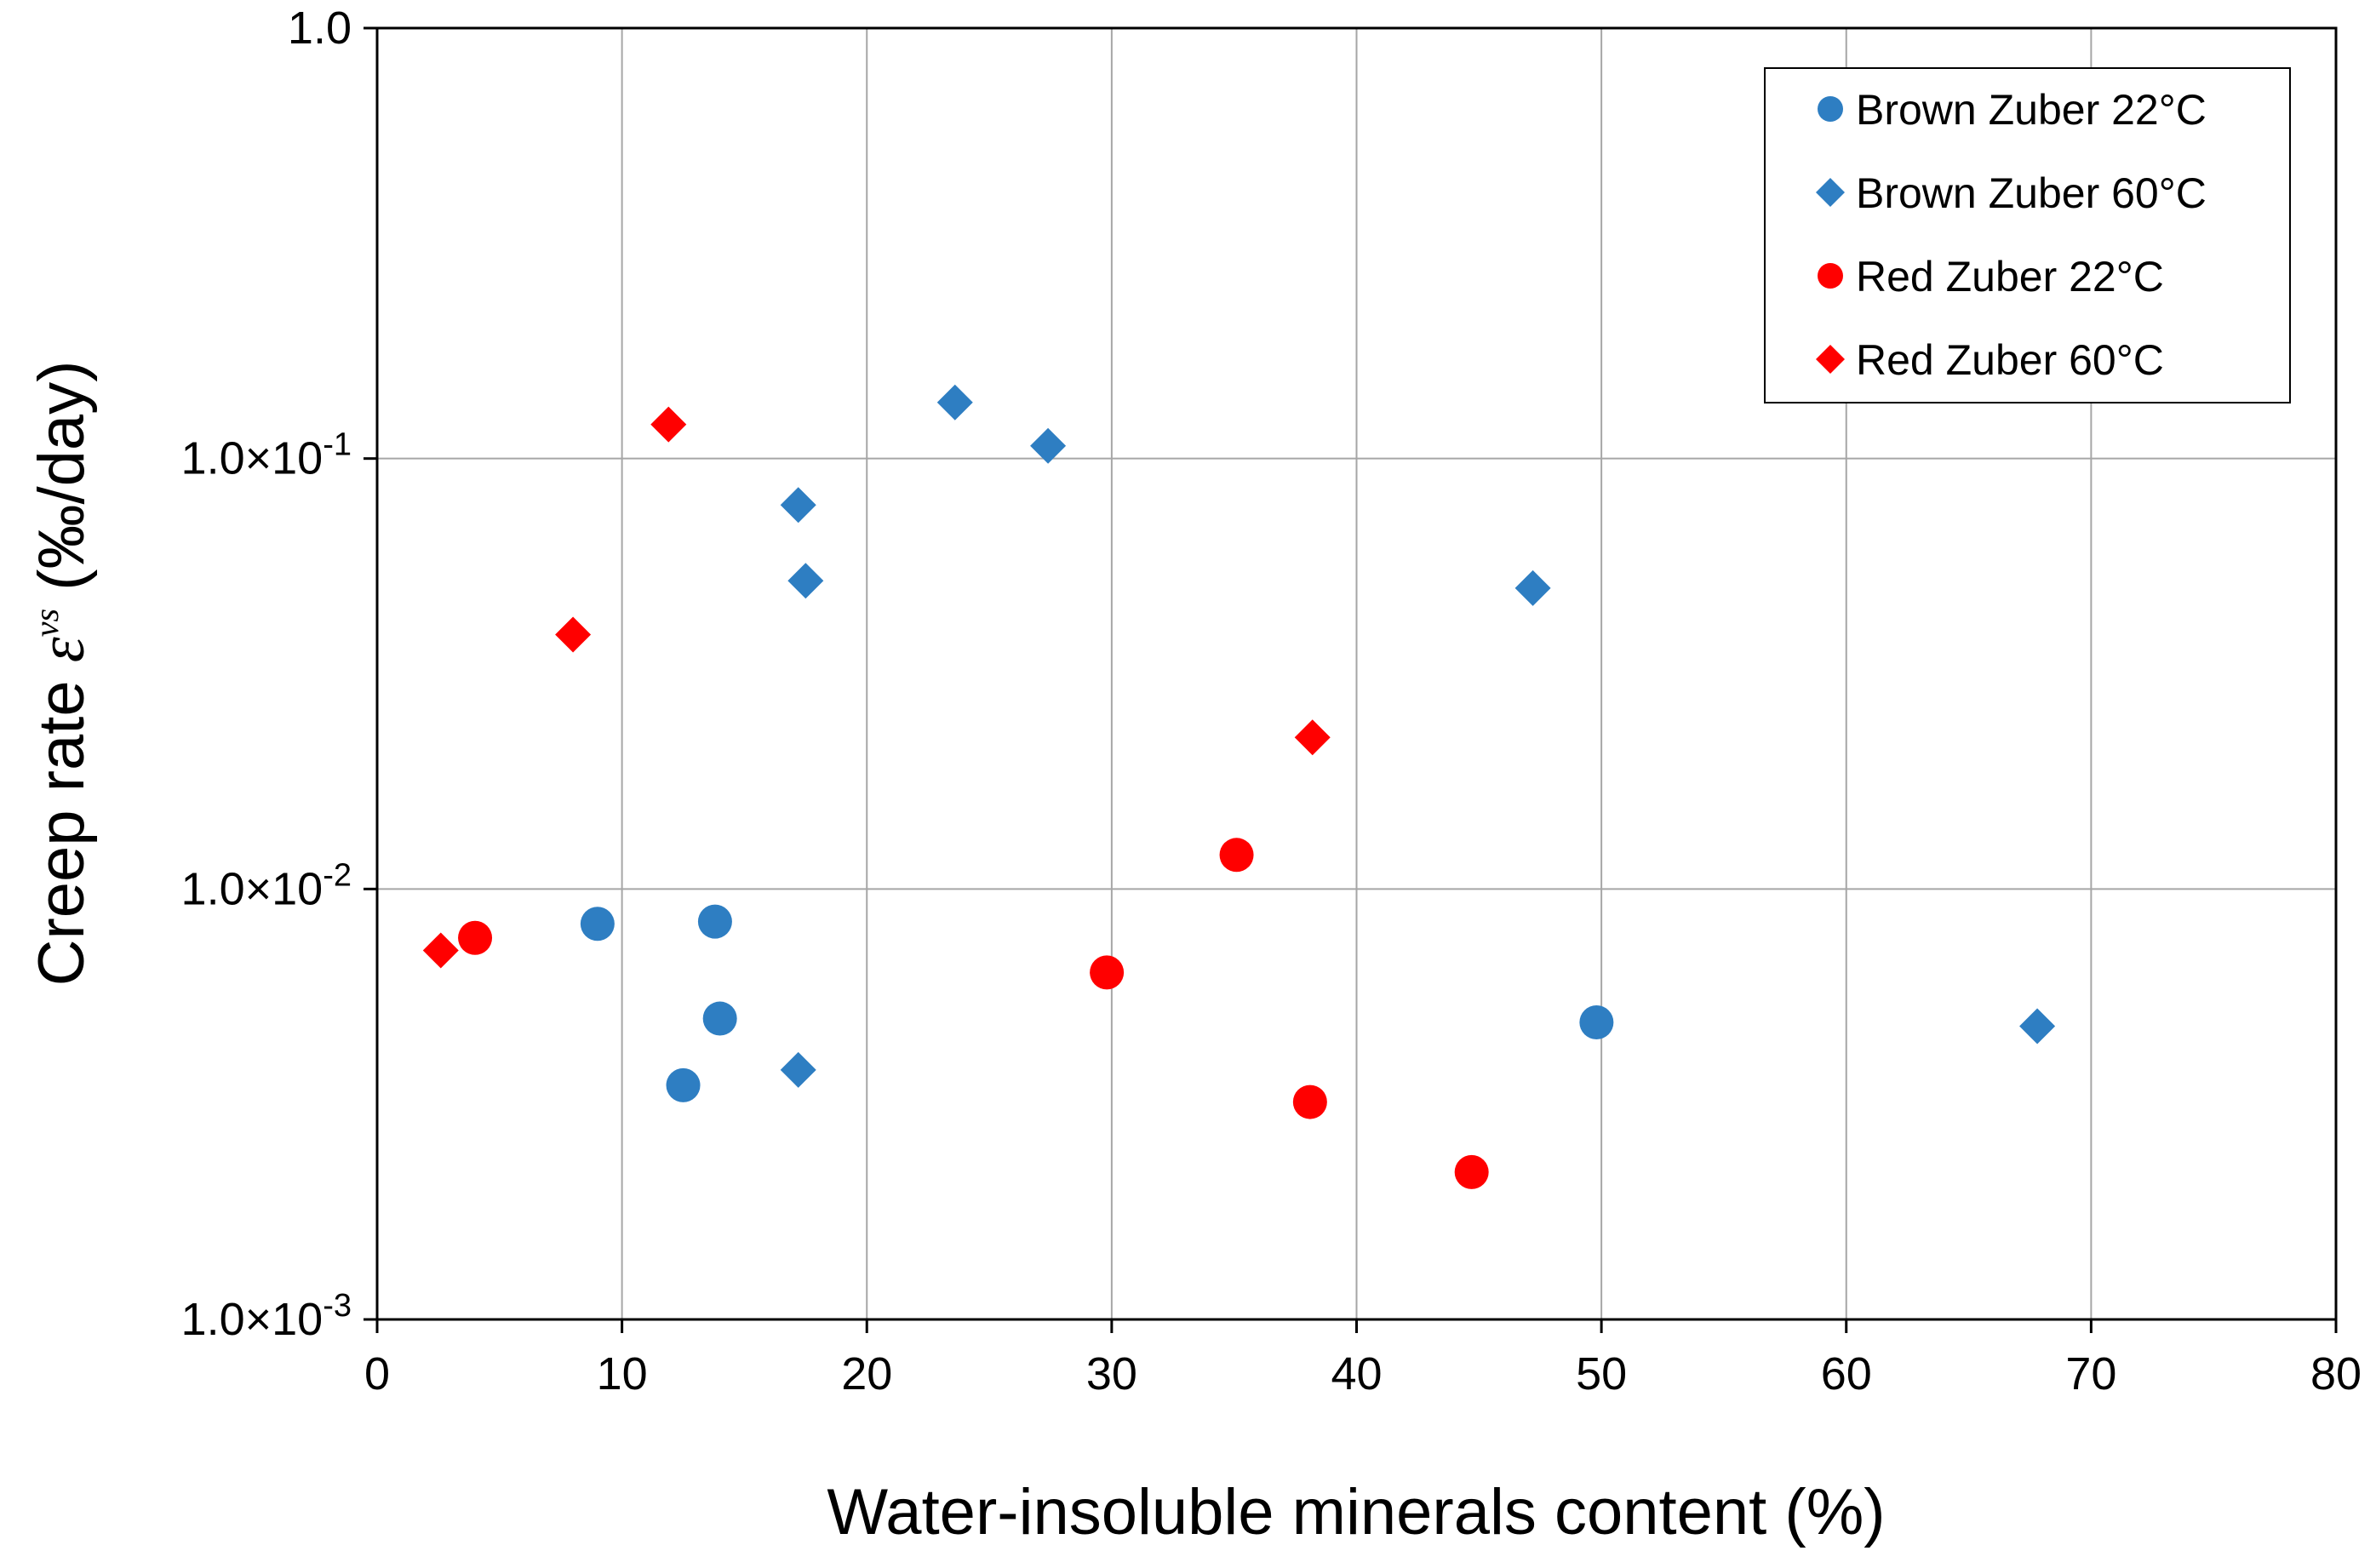  What do you see at coordinates (1356, 1373) in the screenshot?
I see `x-tick-label: 40` at bounding box center [1356, 1373].